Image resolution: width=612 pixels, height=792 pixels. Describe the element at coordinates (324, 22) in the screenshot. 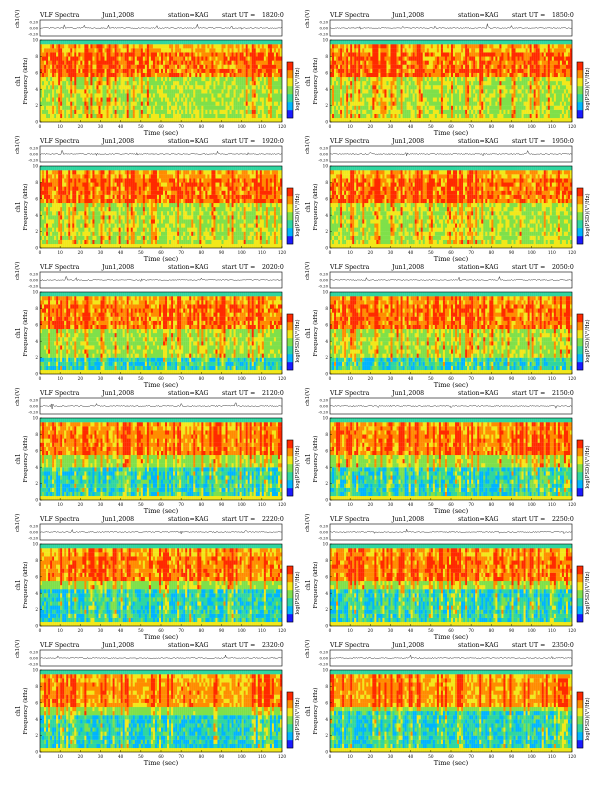

I see `waveform-tick-label: 0.20` at that location.